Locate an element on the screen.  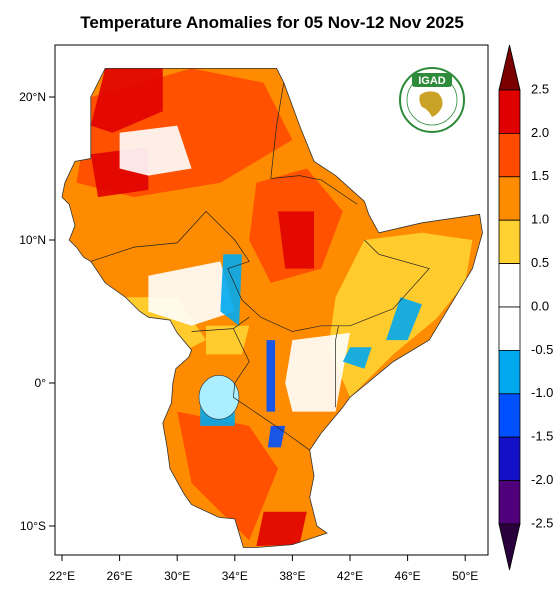
igad-logo: IGAD is located at coordinates (432, 100).